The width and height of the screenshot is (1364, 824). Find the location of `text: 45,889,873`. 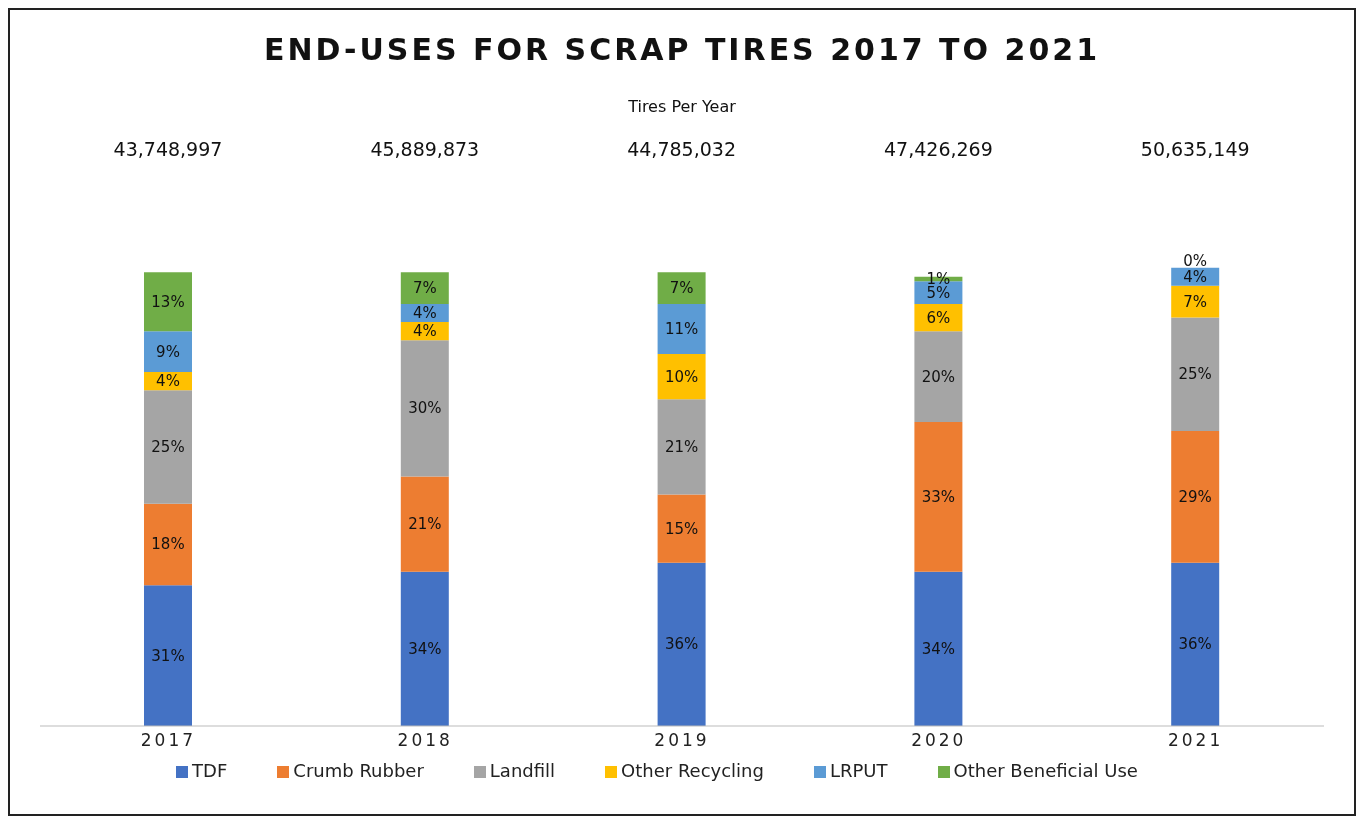

text: 45,889,873 is located at coordinates (425, 149).